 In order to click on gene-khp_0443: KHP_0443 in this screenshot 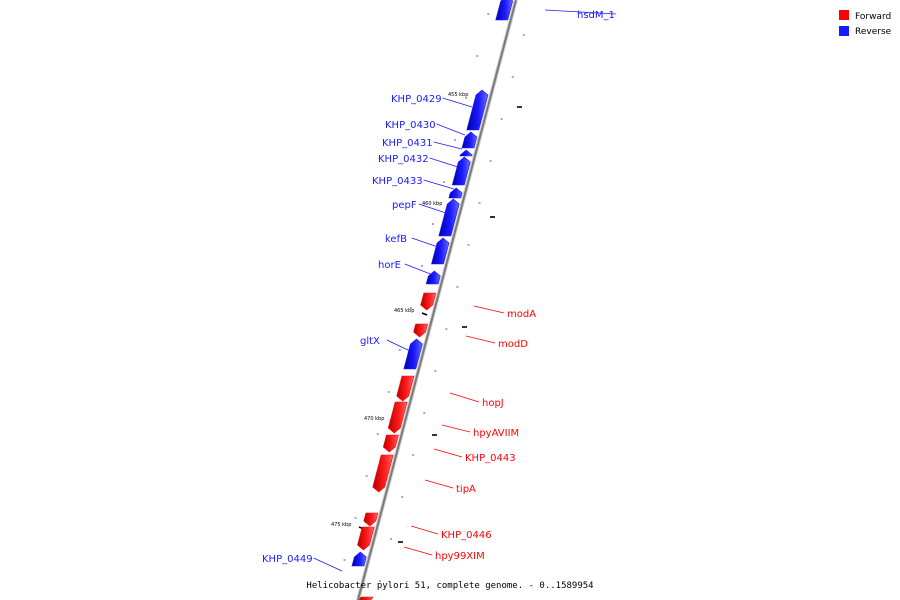, I will do `click(449, 449)`.